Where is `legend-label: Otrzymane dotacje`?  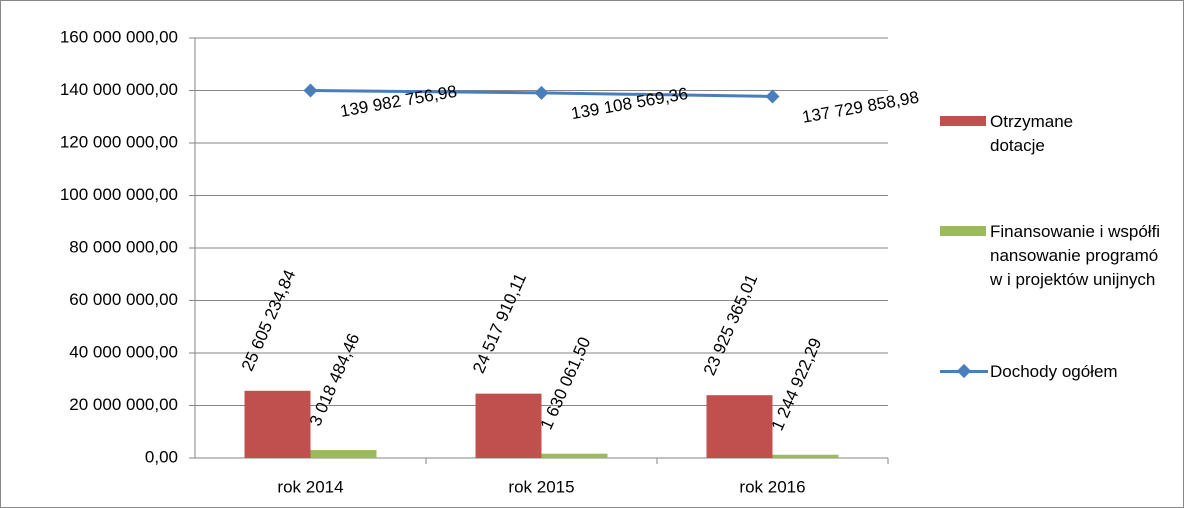
legend-label: Otrzymane dotacje is located at coordinates (1032, 133).